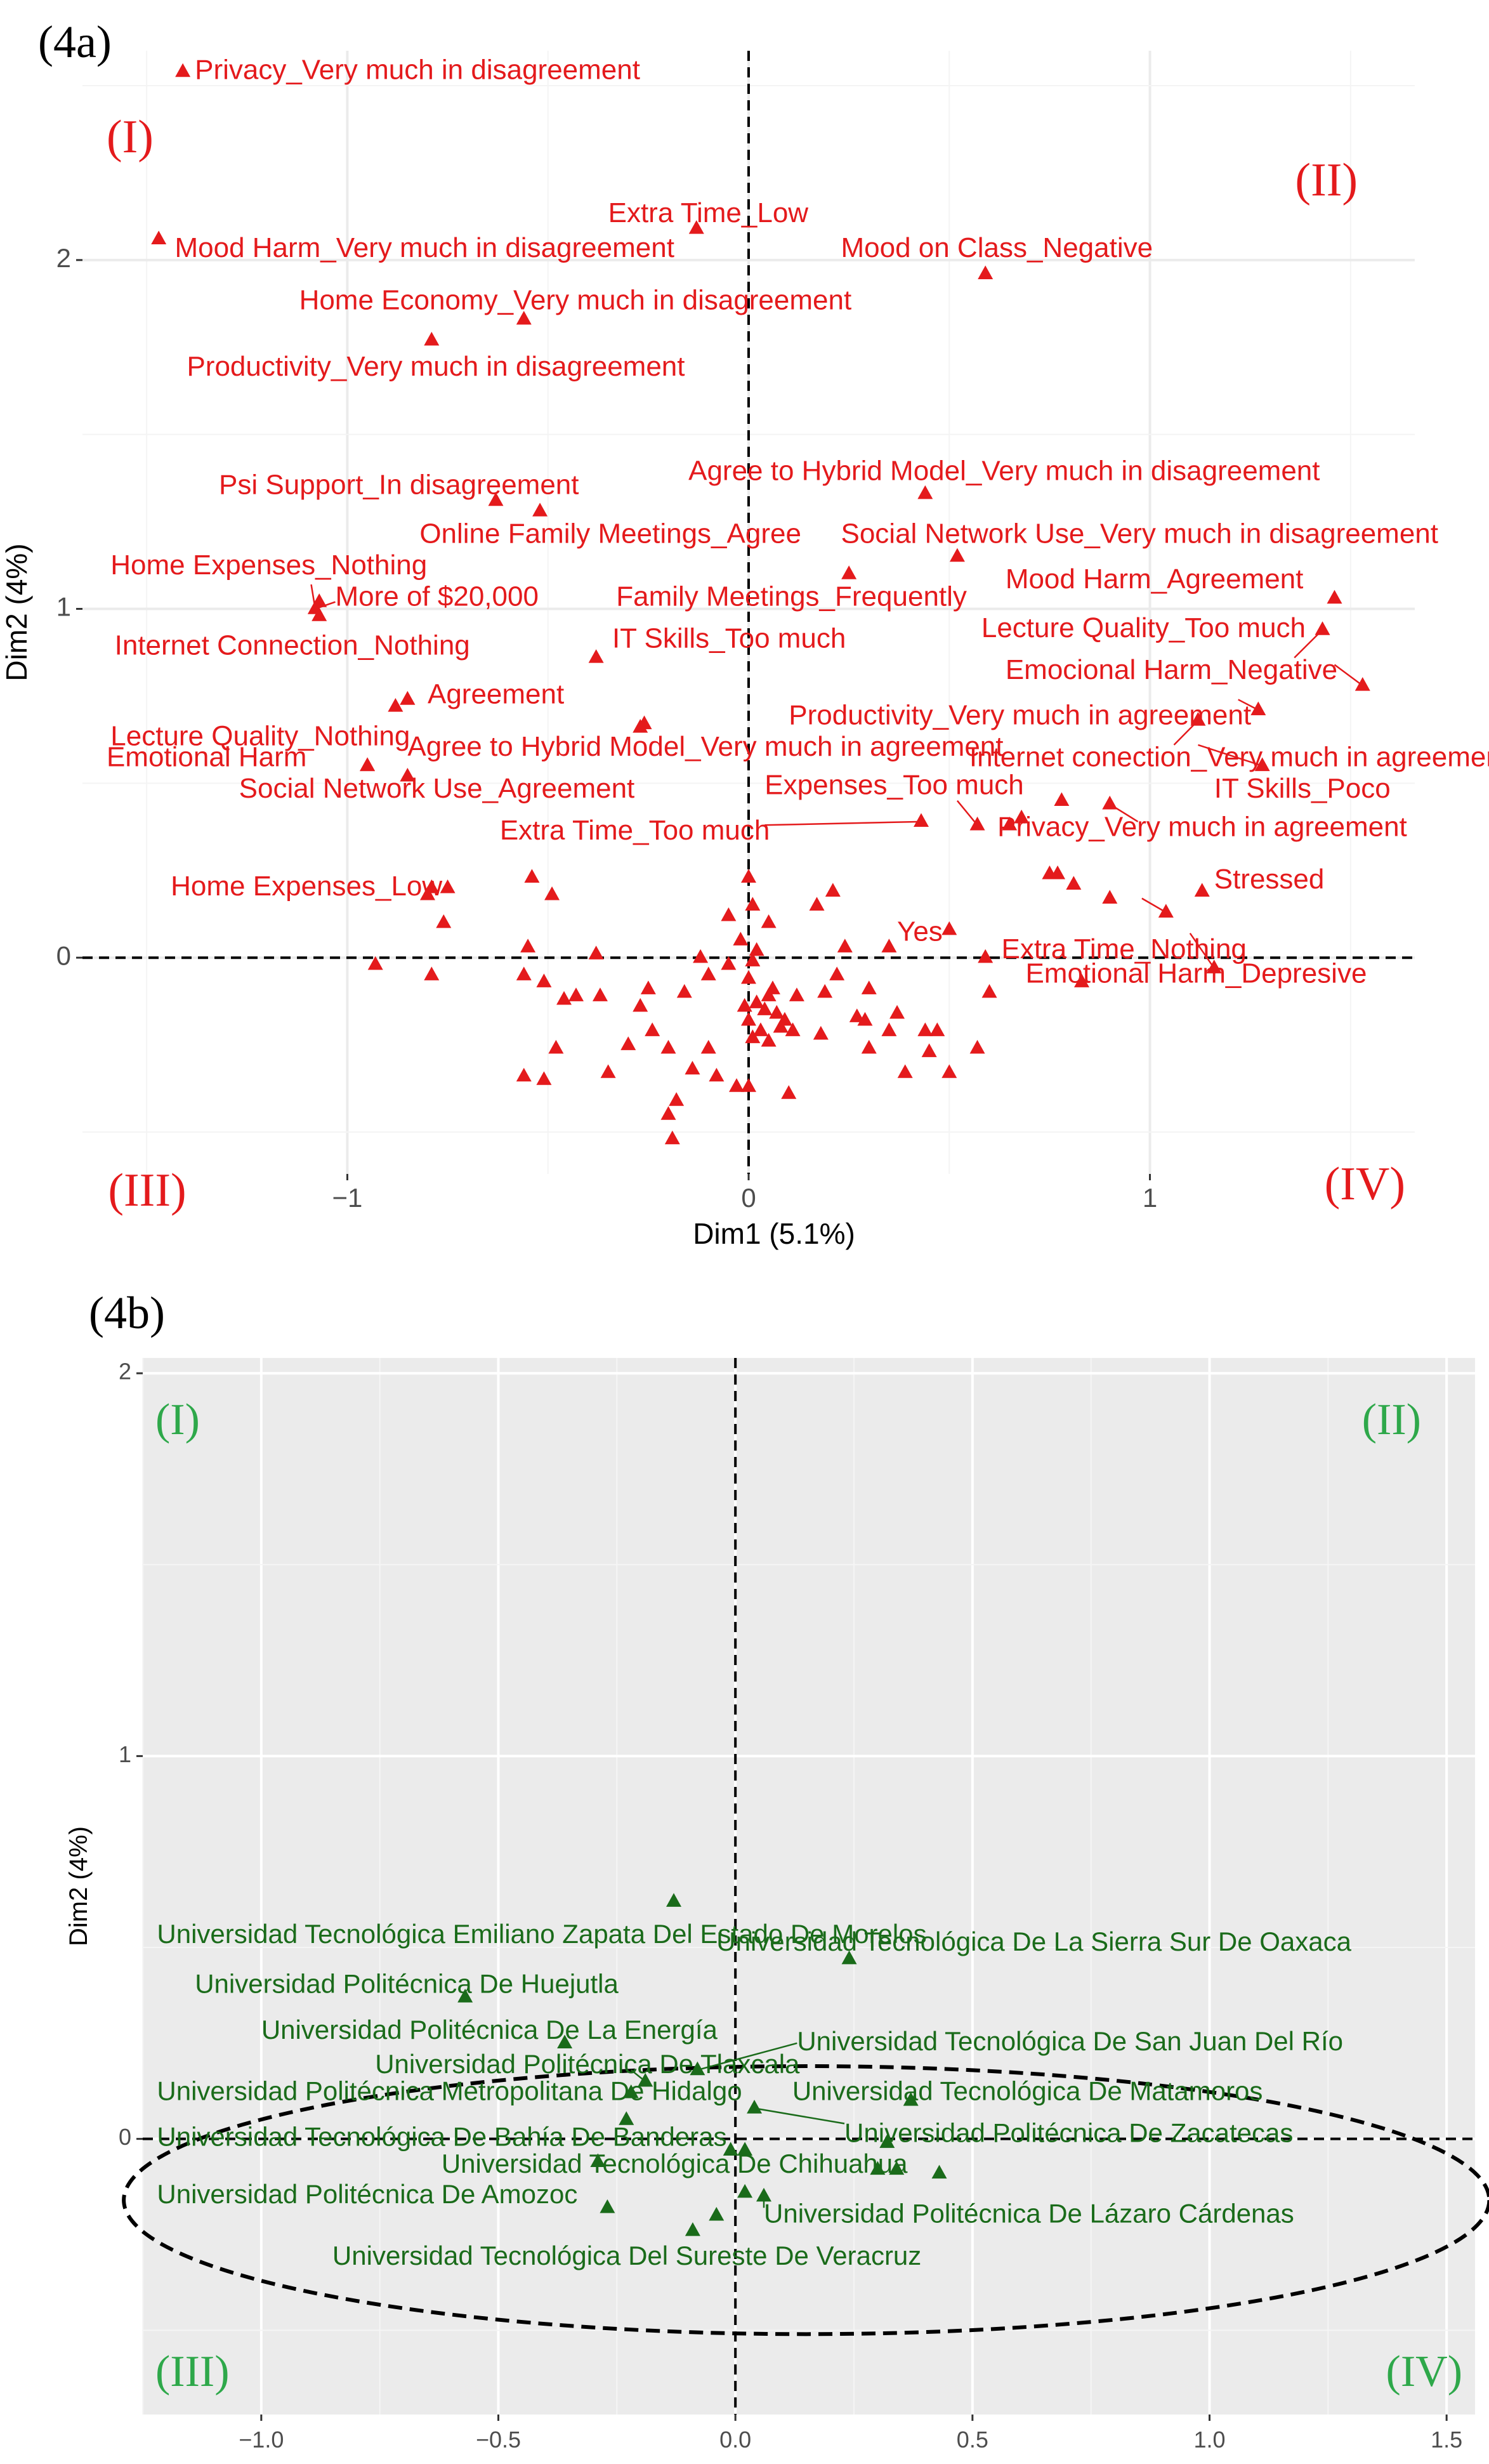 The height and width of the screenshot is (2464, 1489). Describe the element at coordinates (575, 299) in the screenshot. I see `point-label: Home Economy_Very much in disagreement` at that location.